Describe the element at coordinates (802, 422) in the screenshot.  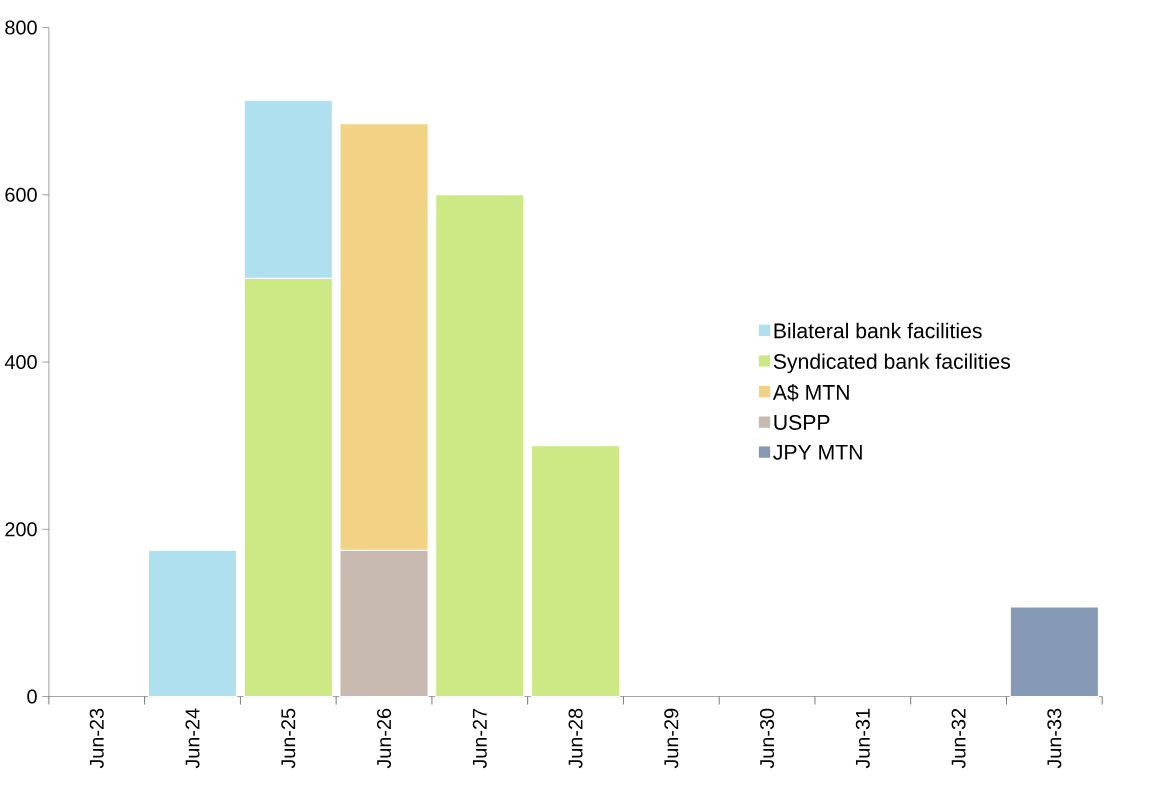
I see `legend-label: USPP` at that location.